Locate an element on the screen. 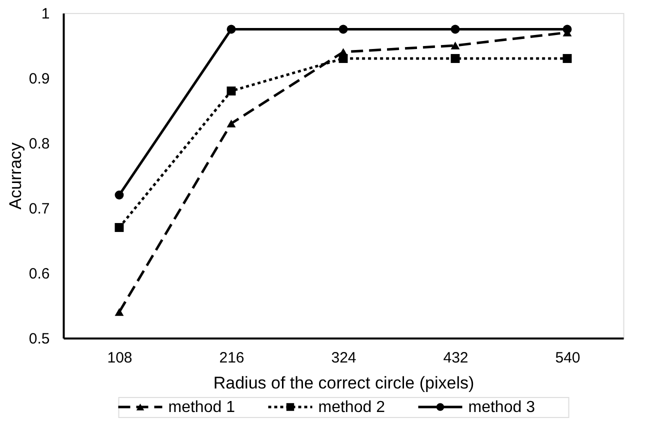 The height and width of the screenshot is (423, 661). y-tick-label: 0.9 is located at coordinates (39, 79).